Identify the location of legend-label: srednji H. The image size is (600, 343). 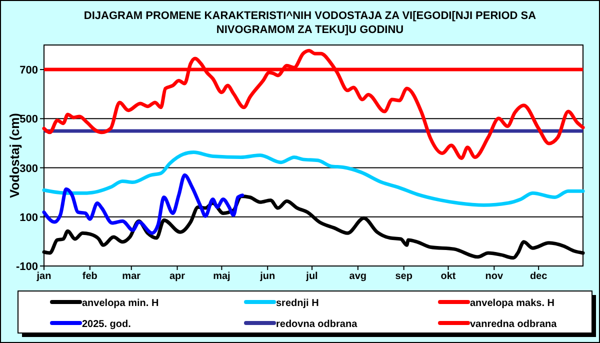
(297, 303).